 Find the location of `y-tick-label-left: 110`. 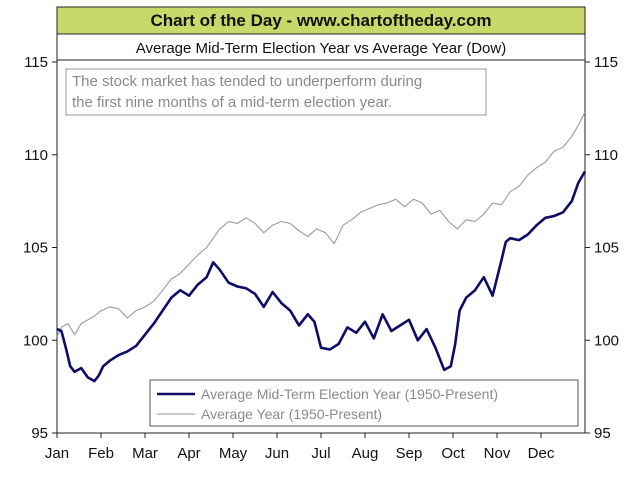

y-tick-label-left: 110 is located at coordinates (36, 155).